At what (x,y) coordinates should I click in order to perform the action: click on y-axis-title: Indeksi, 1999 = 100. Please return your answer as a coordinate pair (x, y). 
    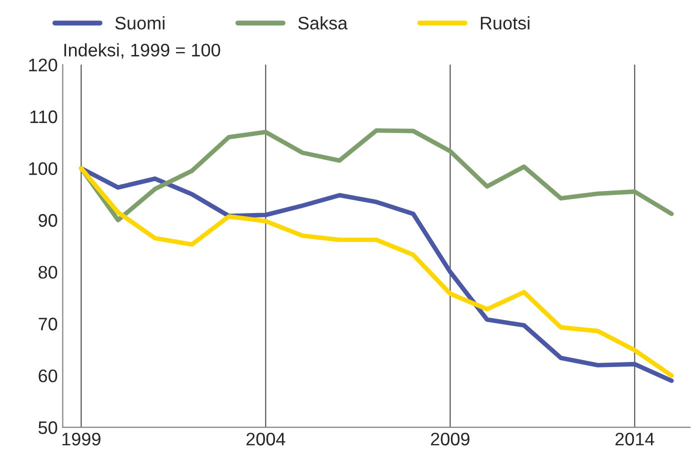
    Looking at the image, I should click on (142, 51).